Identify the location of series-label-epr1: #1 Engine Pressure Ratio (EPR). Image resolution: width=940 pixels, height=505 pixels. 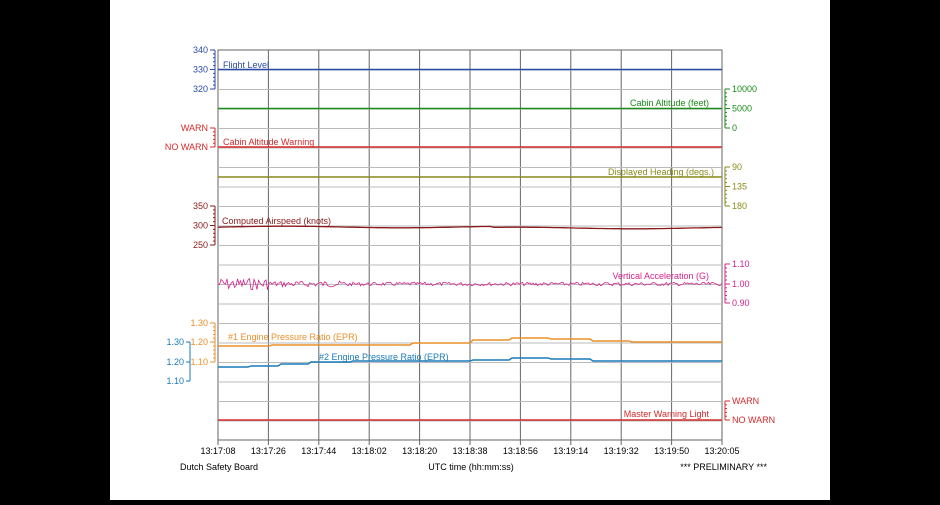
(293, 337).